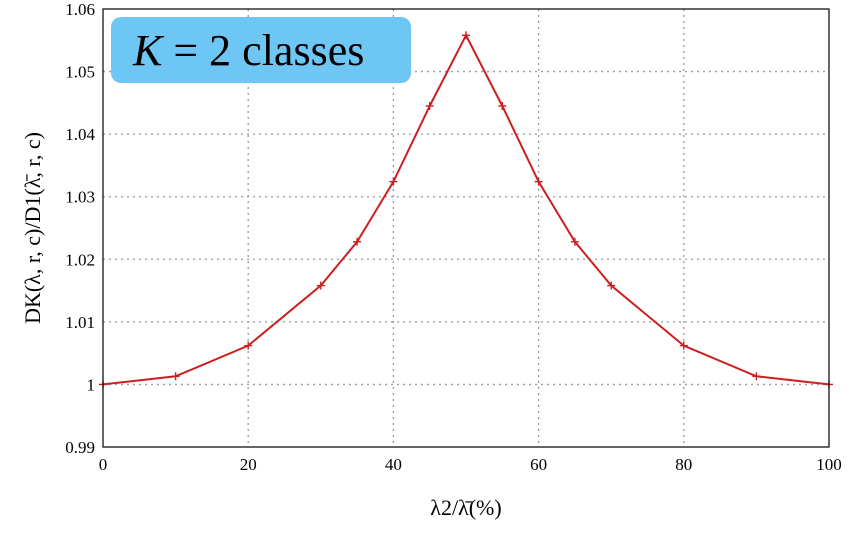  What do you see at coordinates (393, 464) in the screenshot?
I see `x-tick-label: 40` at bounding box center [393, 464].